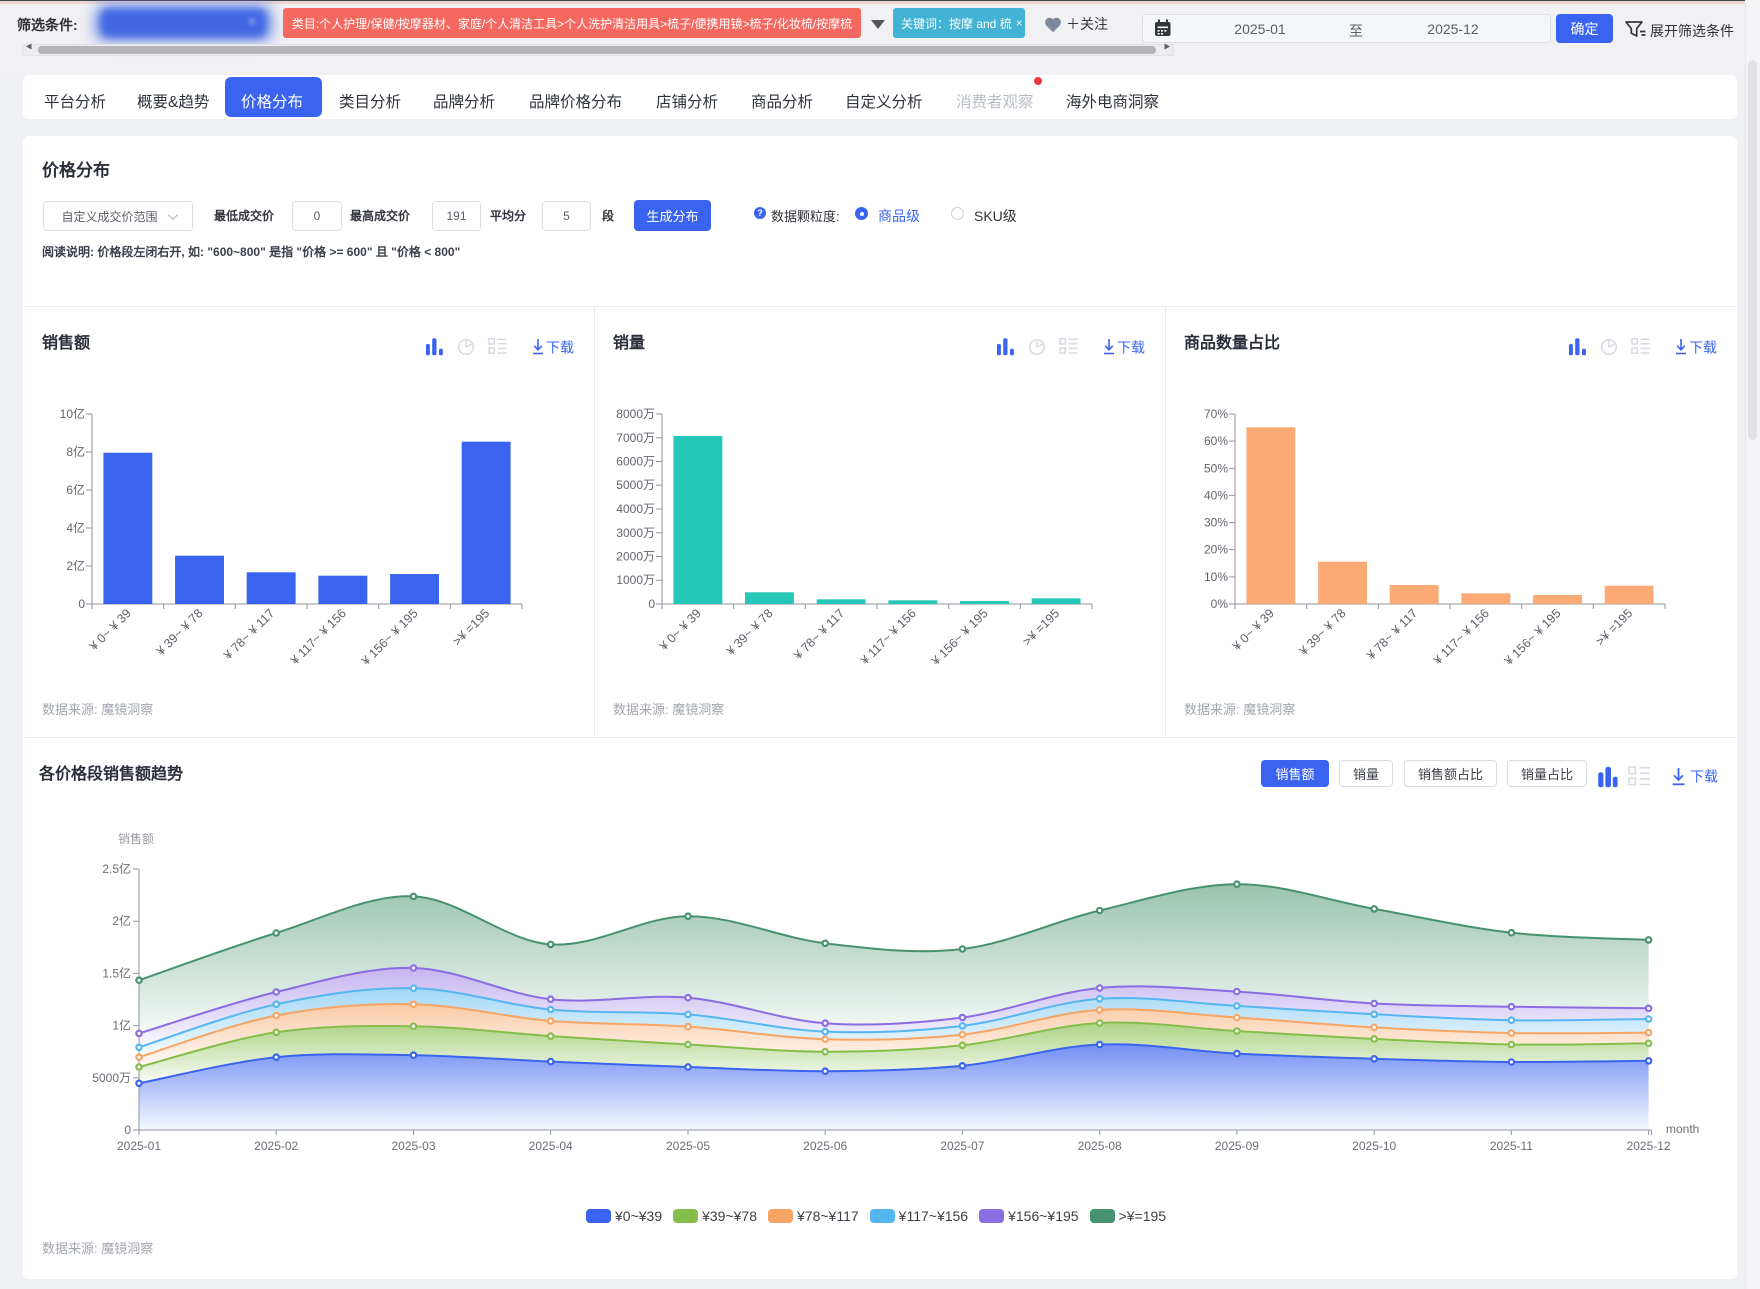 The width and height of the screenshot is (1760, 1289). Describe the element at coordinates (139, 1146) in the screenshot. I see `svg-text: 2025-01` at that location.